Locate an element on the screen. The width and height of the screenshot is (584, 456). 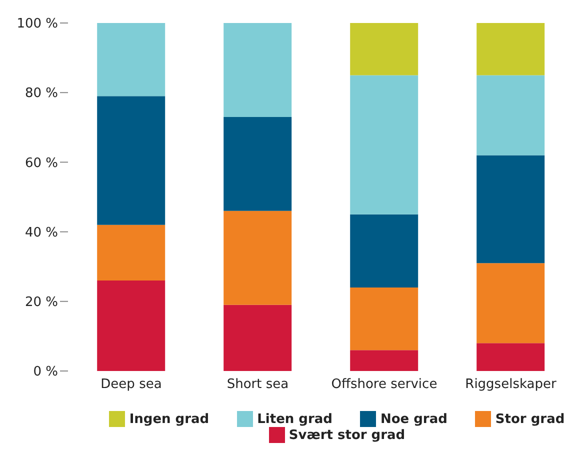
x-tick-label: Short sea is located at coordinates (257, 384).